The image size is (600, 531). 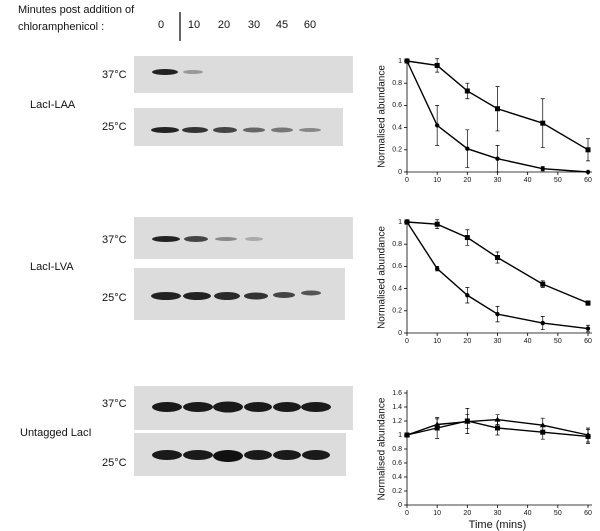 I want to click on lane-label: 20, so click(x=224, y=25).